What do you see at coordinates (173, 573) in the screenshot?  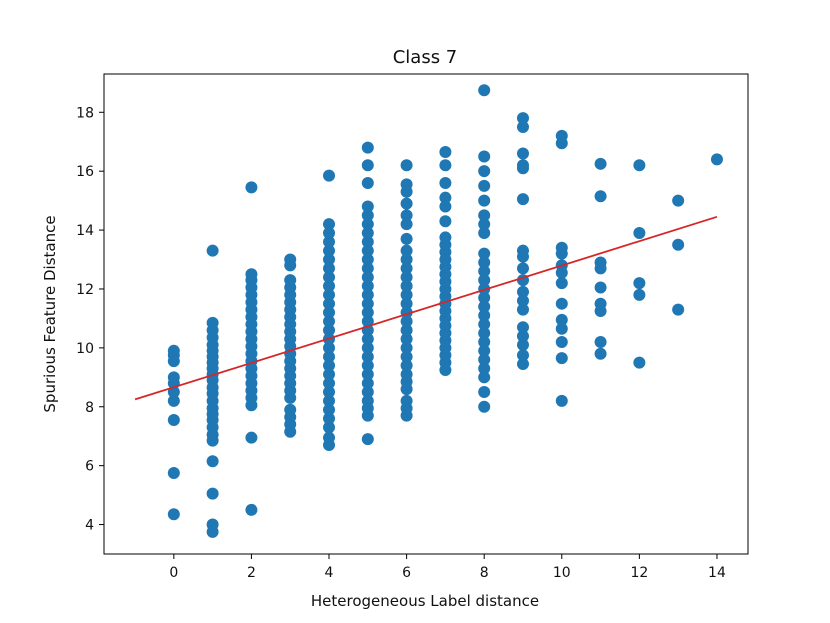 I see `x-tick-label: 0` at bounding box center [173, 573].